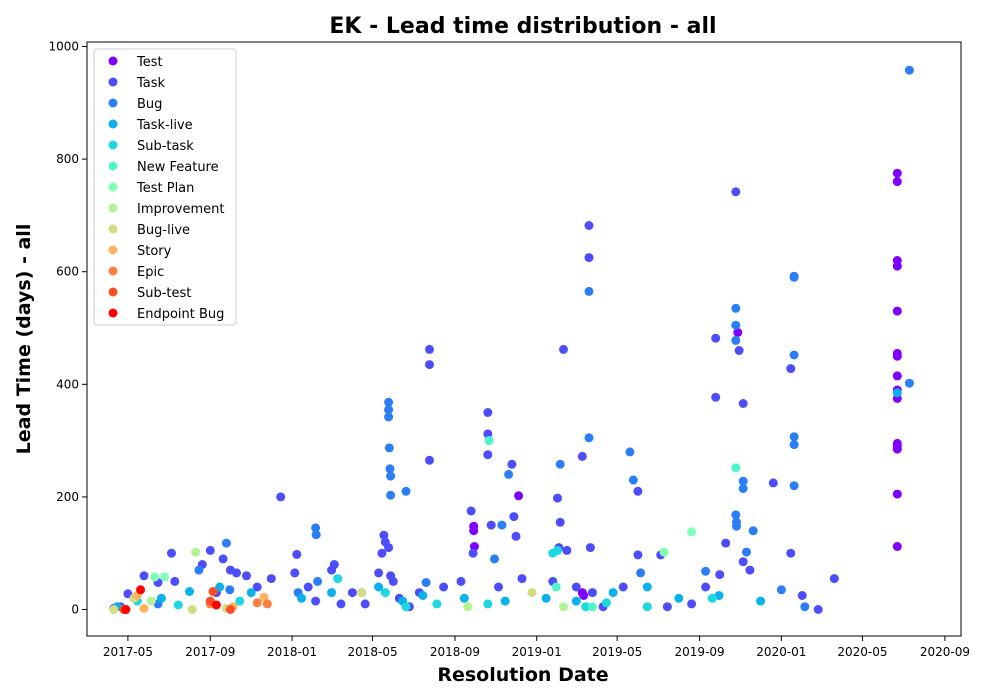 The width and height of the screenshot is (1000, 700). What do you see at coordinates (292, 652) in the screenshot?
I see `x-tick-label: 2018-01` at bounding box center [292, 652].